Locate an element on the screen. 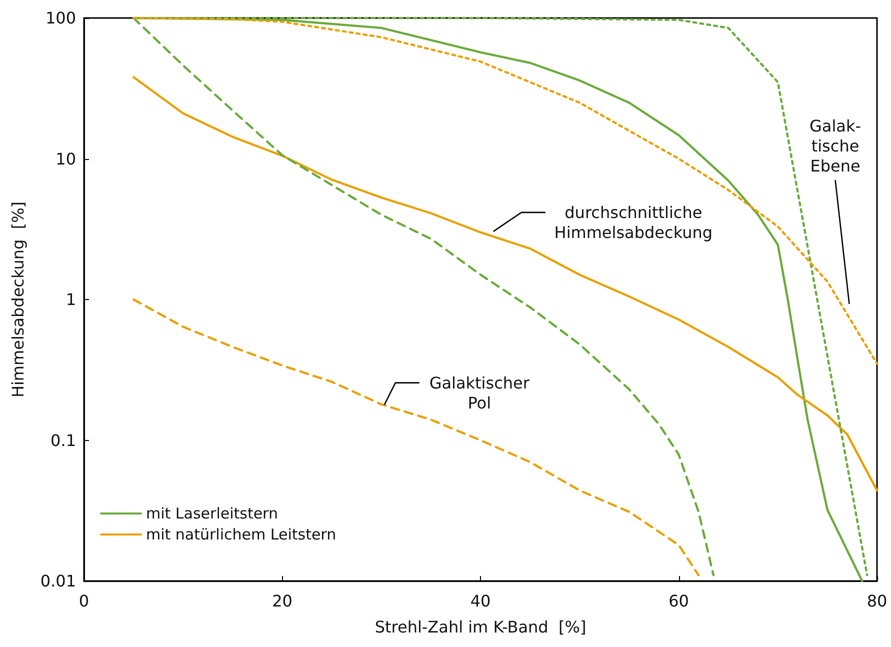  x-tick-label: 0 is located at coordinates (84, 601).